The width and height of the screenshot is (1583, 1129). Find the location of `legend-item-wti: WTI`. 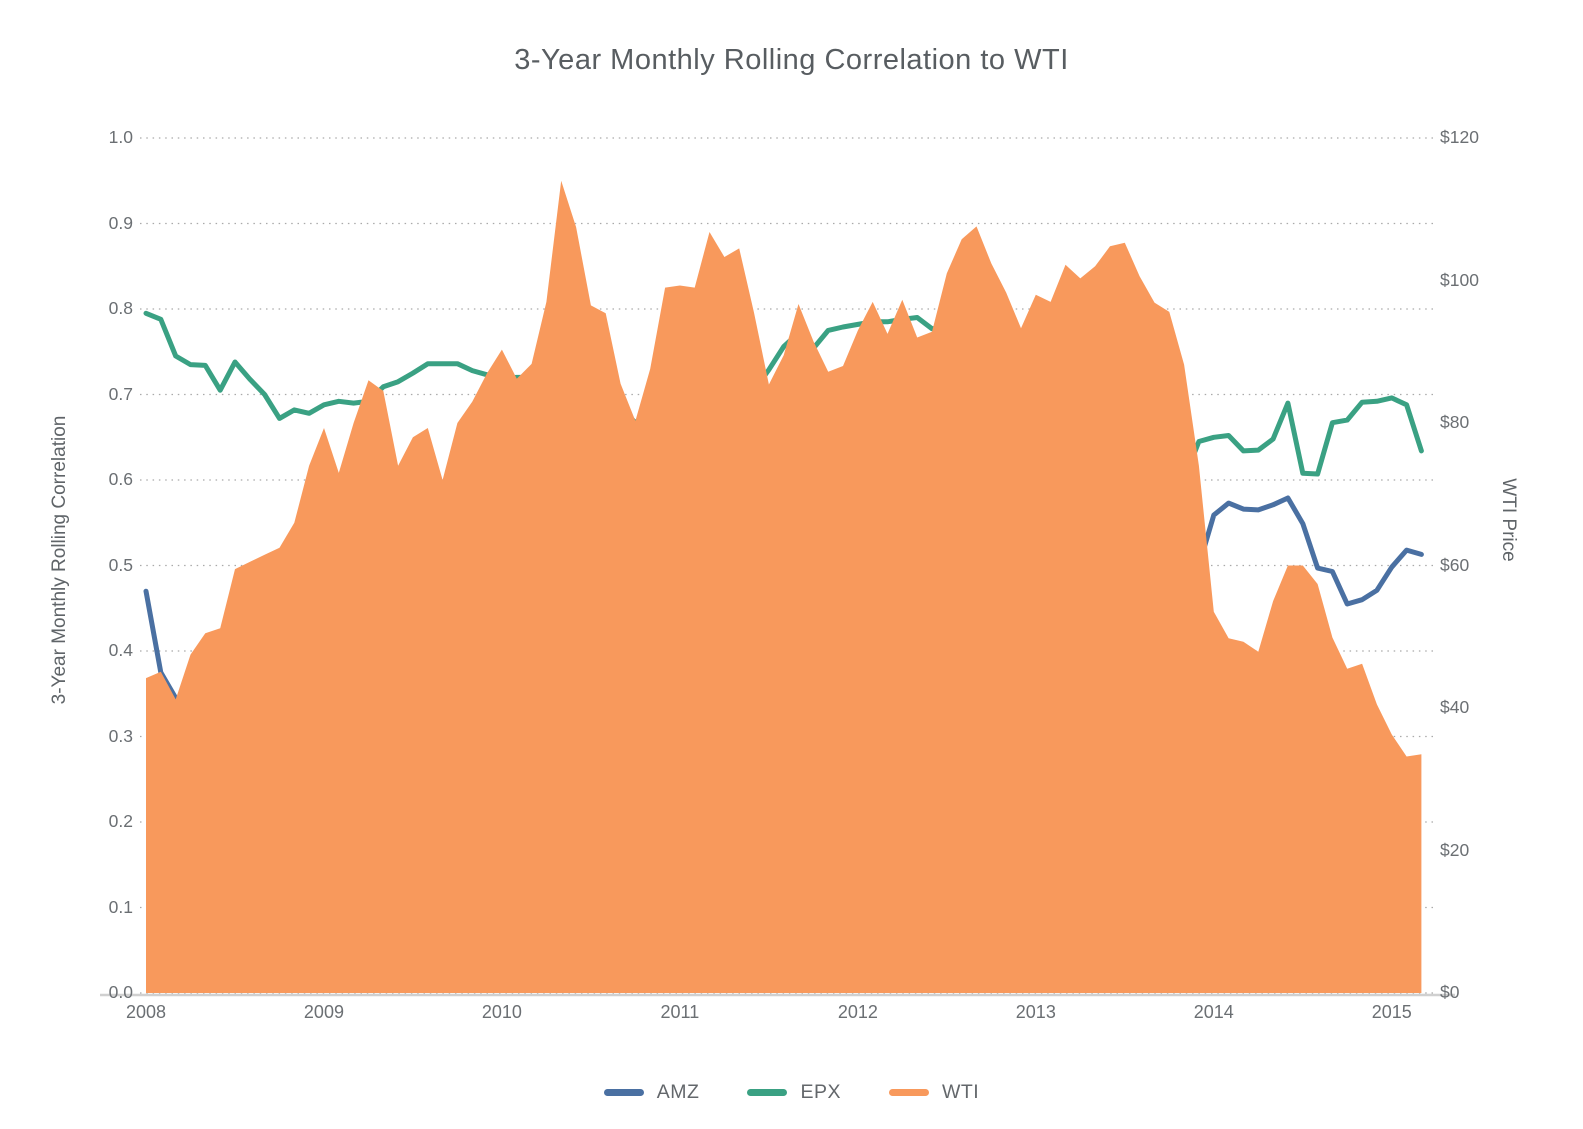

legend-item-wti: WTI is located at coordinates (934, 1092).